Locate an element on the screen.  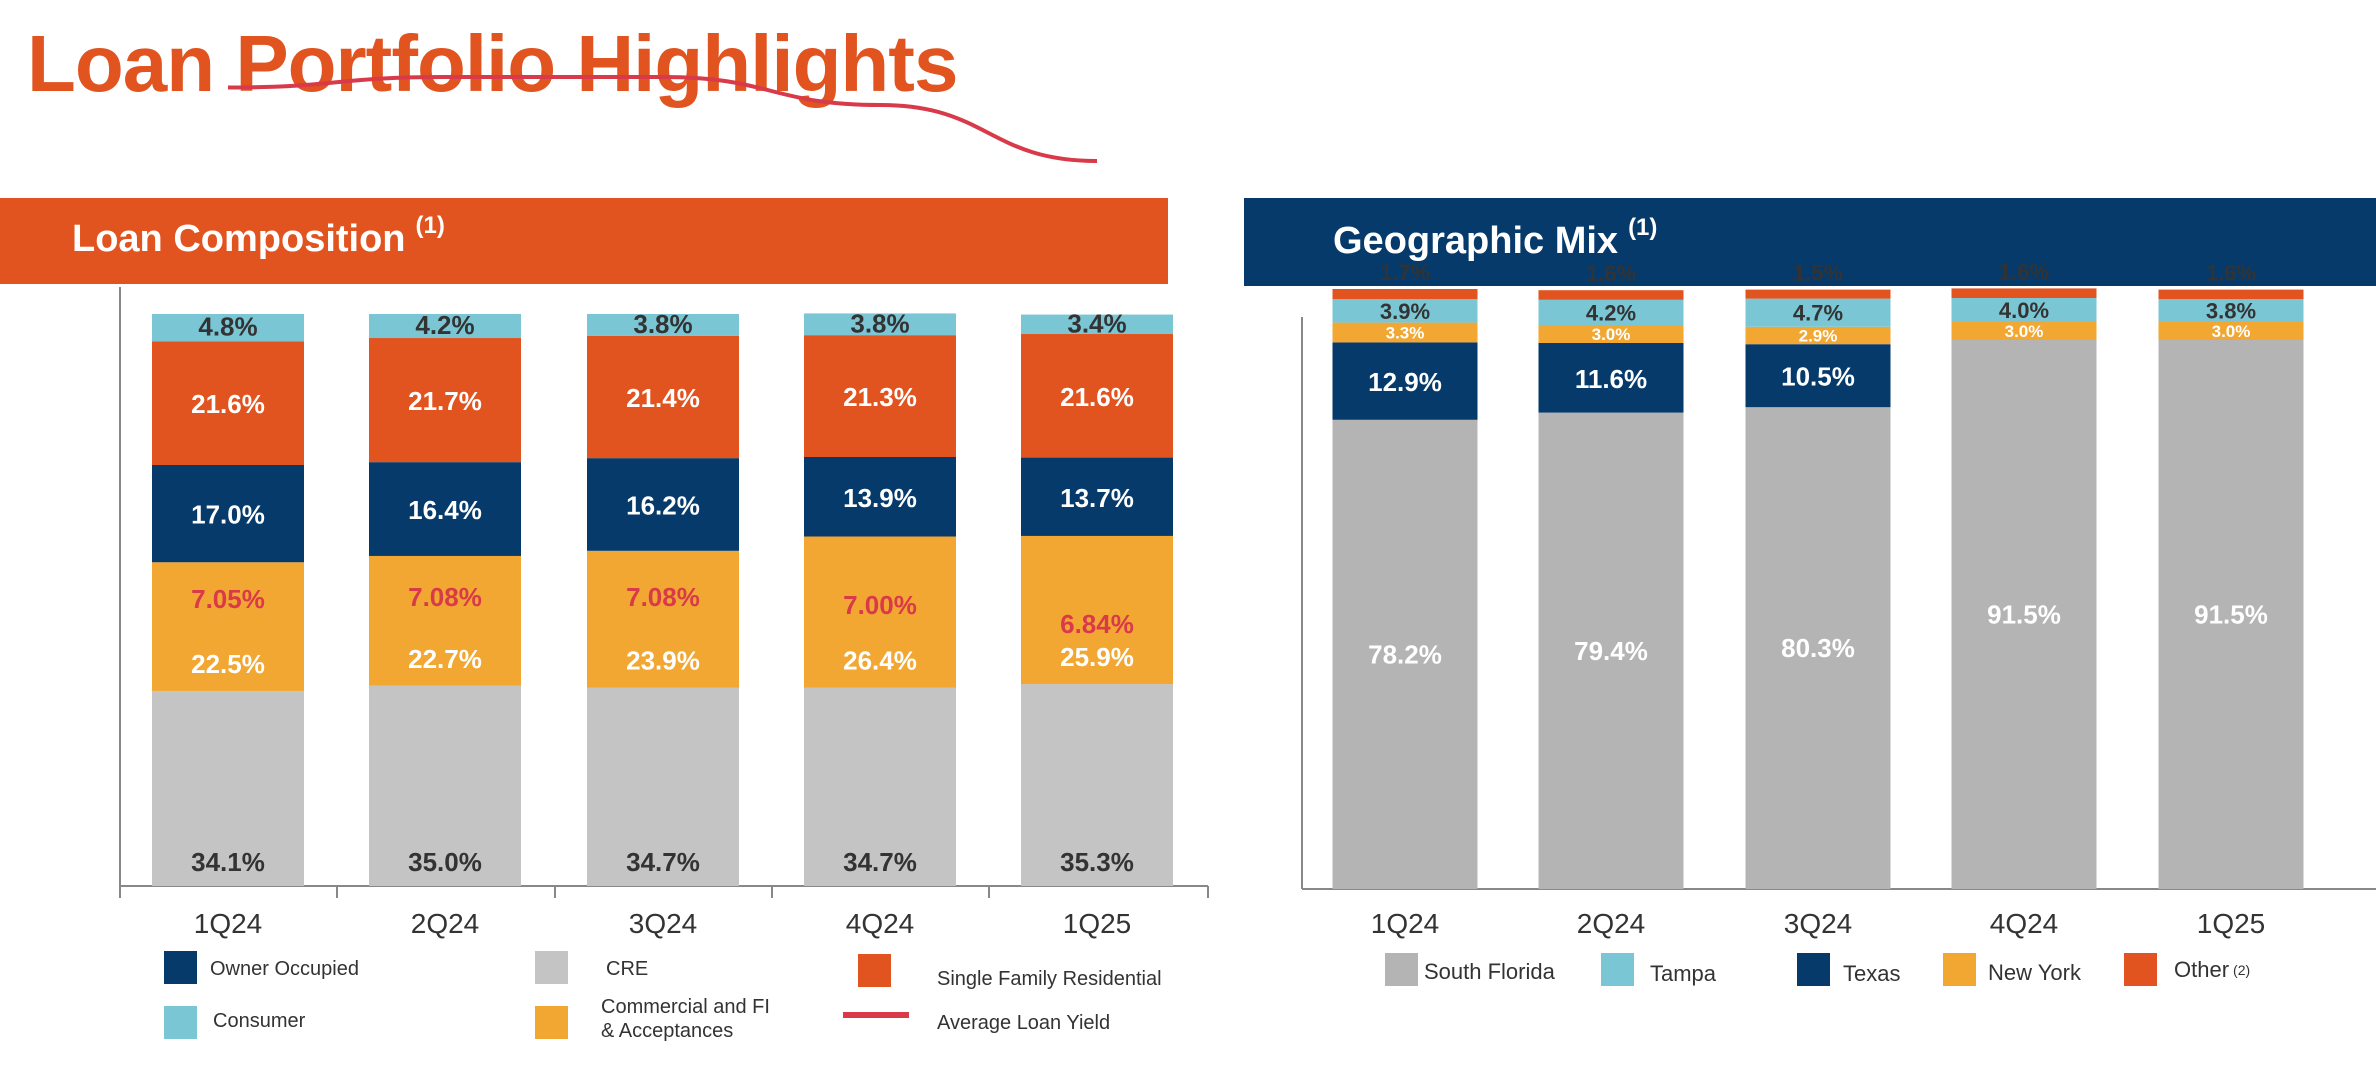
data-label-tampa-2q24: 4.2% is located at coordinates (1611, 312).